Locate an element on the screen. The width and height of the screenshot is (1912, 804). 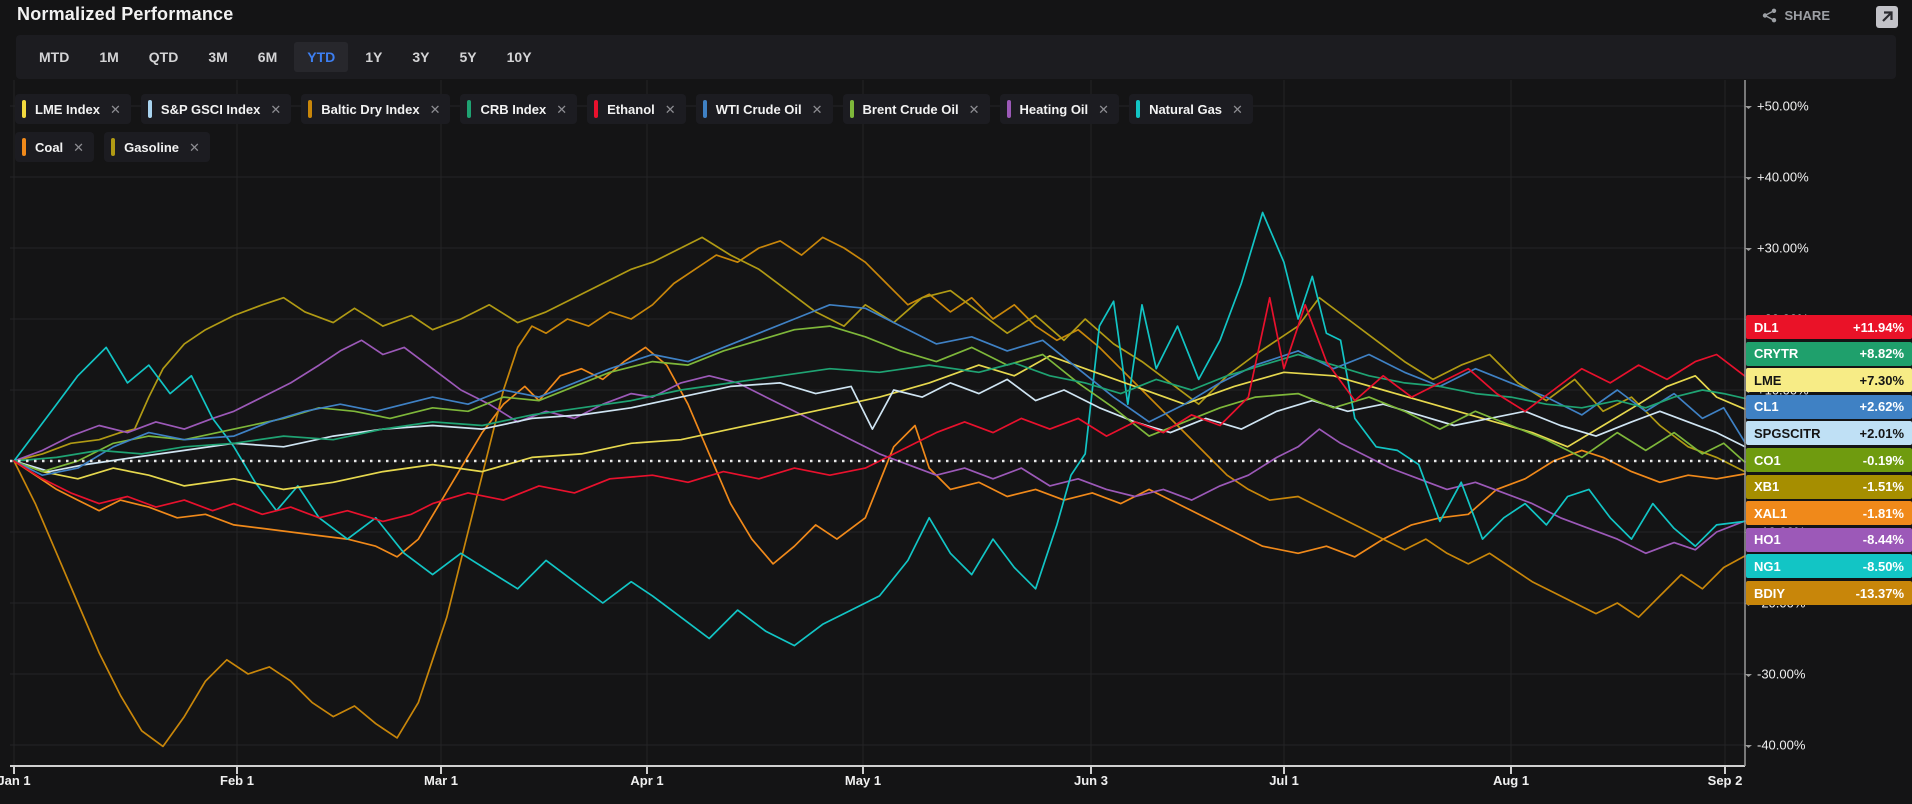
ticker-symbol: DL1 is located at coordinates (1766, 327).